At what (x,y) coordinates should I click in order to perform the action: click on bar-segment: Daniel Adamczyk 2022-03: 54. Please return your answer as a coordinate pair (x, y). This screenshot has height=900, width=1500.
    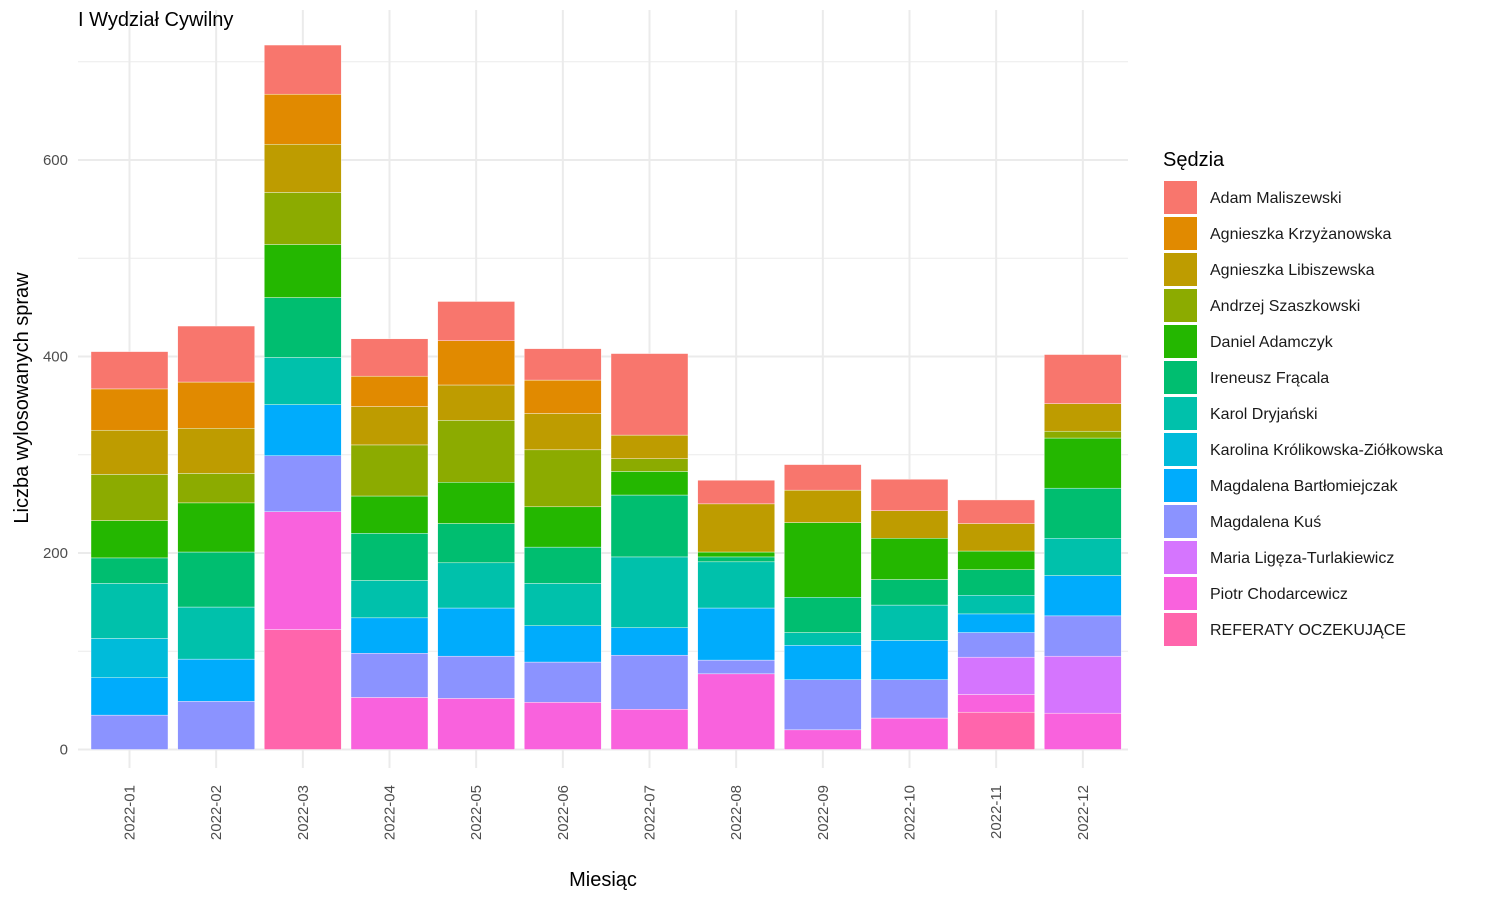
    Looking at the image, I should click on (303, 271).